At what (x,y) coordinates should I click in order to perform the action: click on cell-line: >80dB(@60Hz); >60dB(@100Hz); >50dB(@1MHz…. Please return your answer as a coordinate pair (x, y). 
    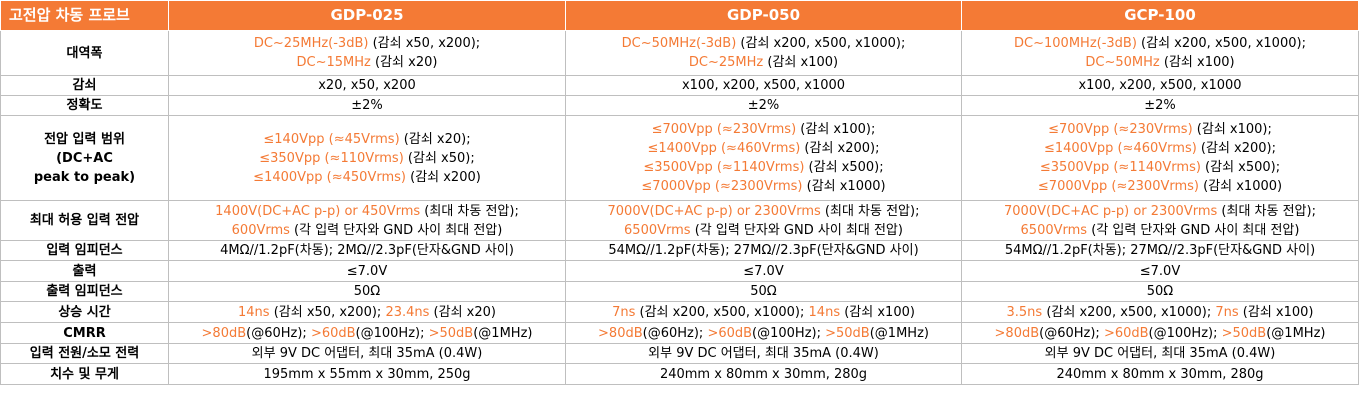
    Looking at the image, I should click on (1160, 333).